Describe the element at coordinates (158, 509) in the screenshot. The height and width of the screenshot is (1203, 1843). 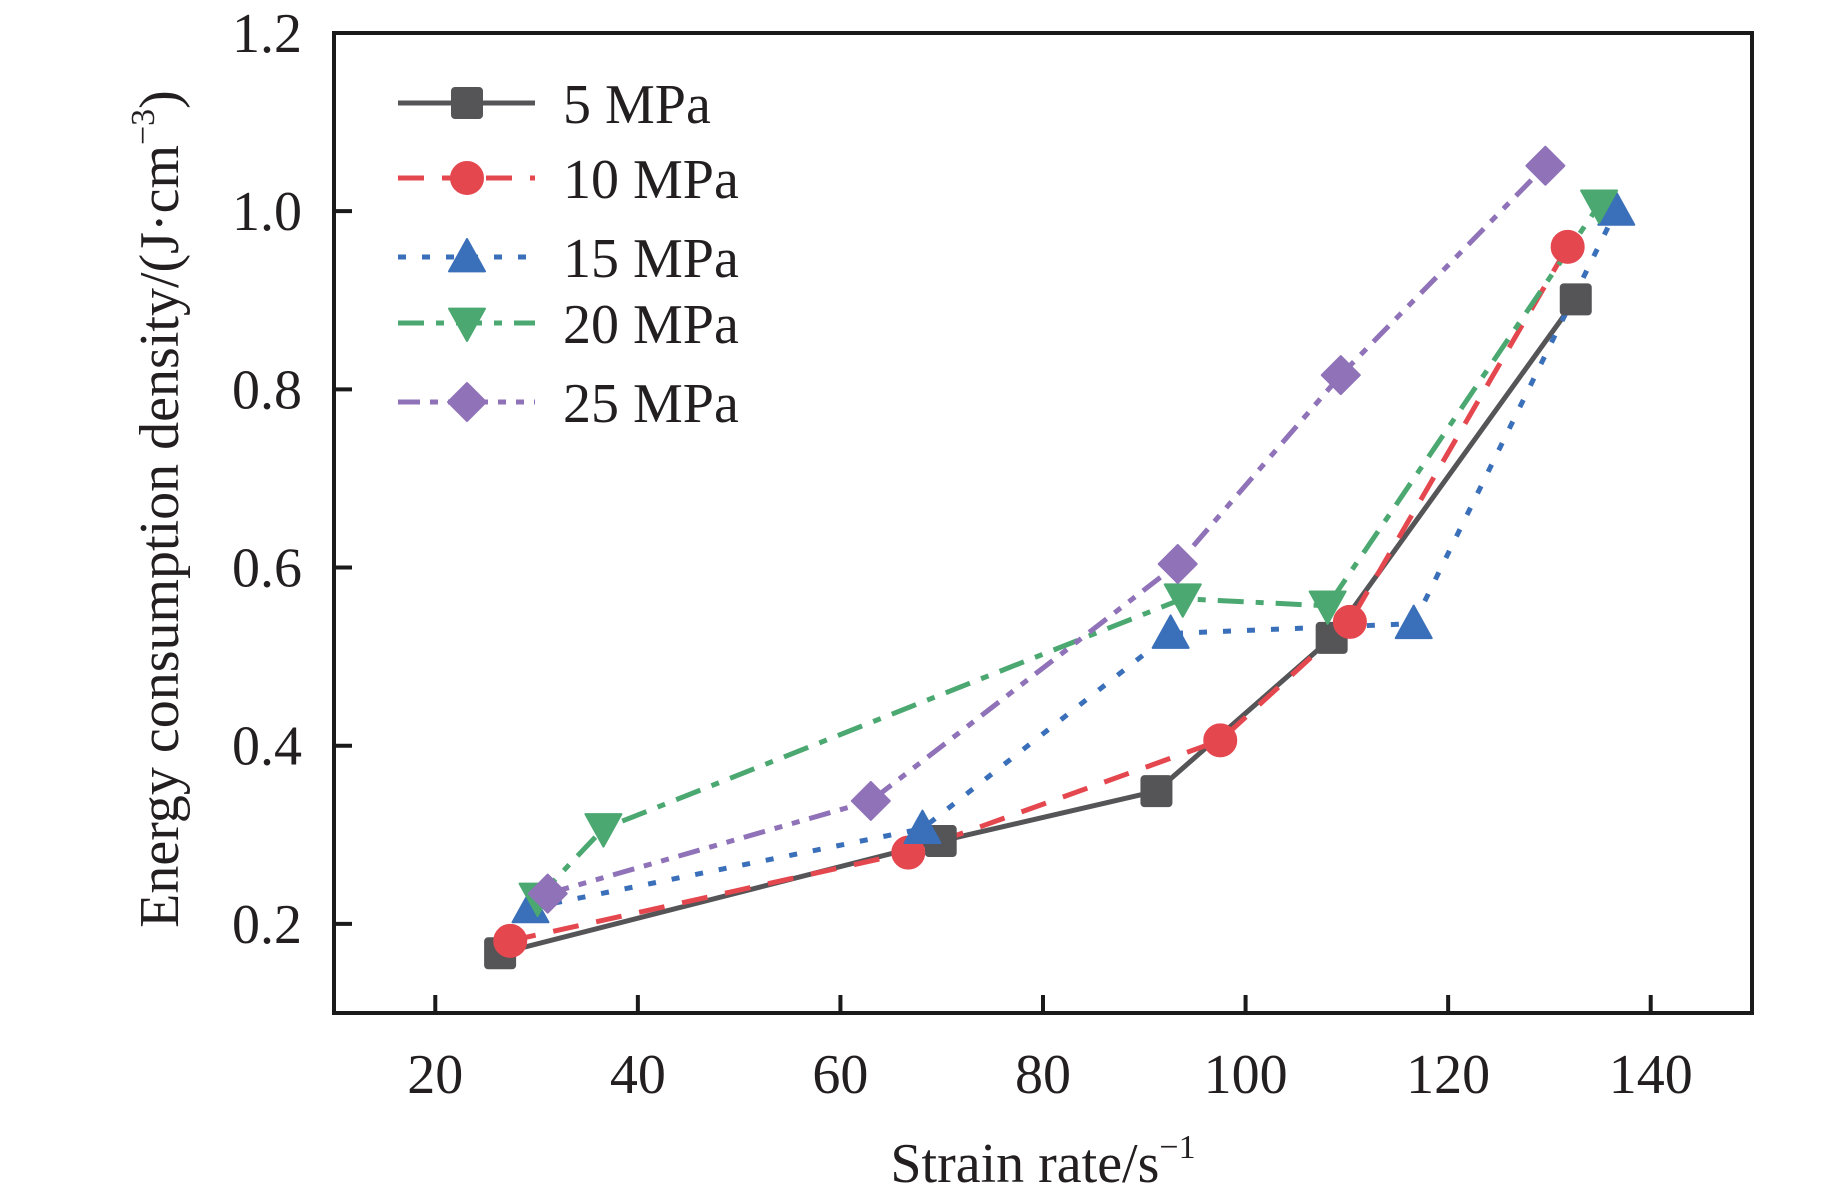
I see `y-axis-label: Energy consumption density/(J·cm−3)` at that location.